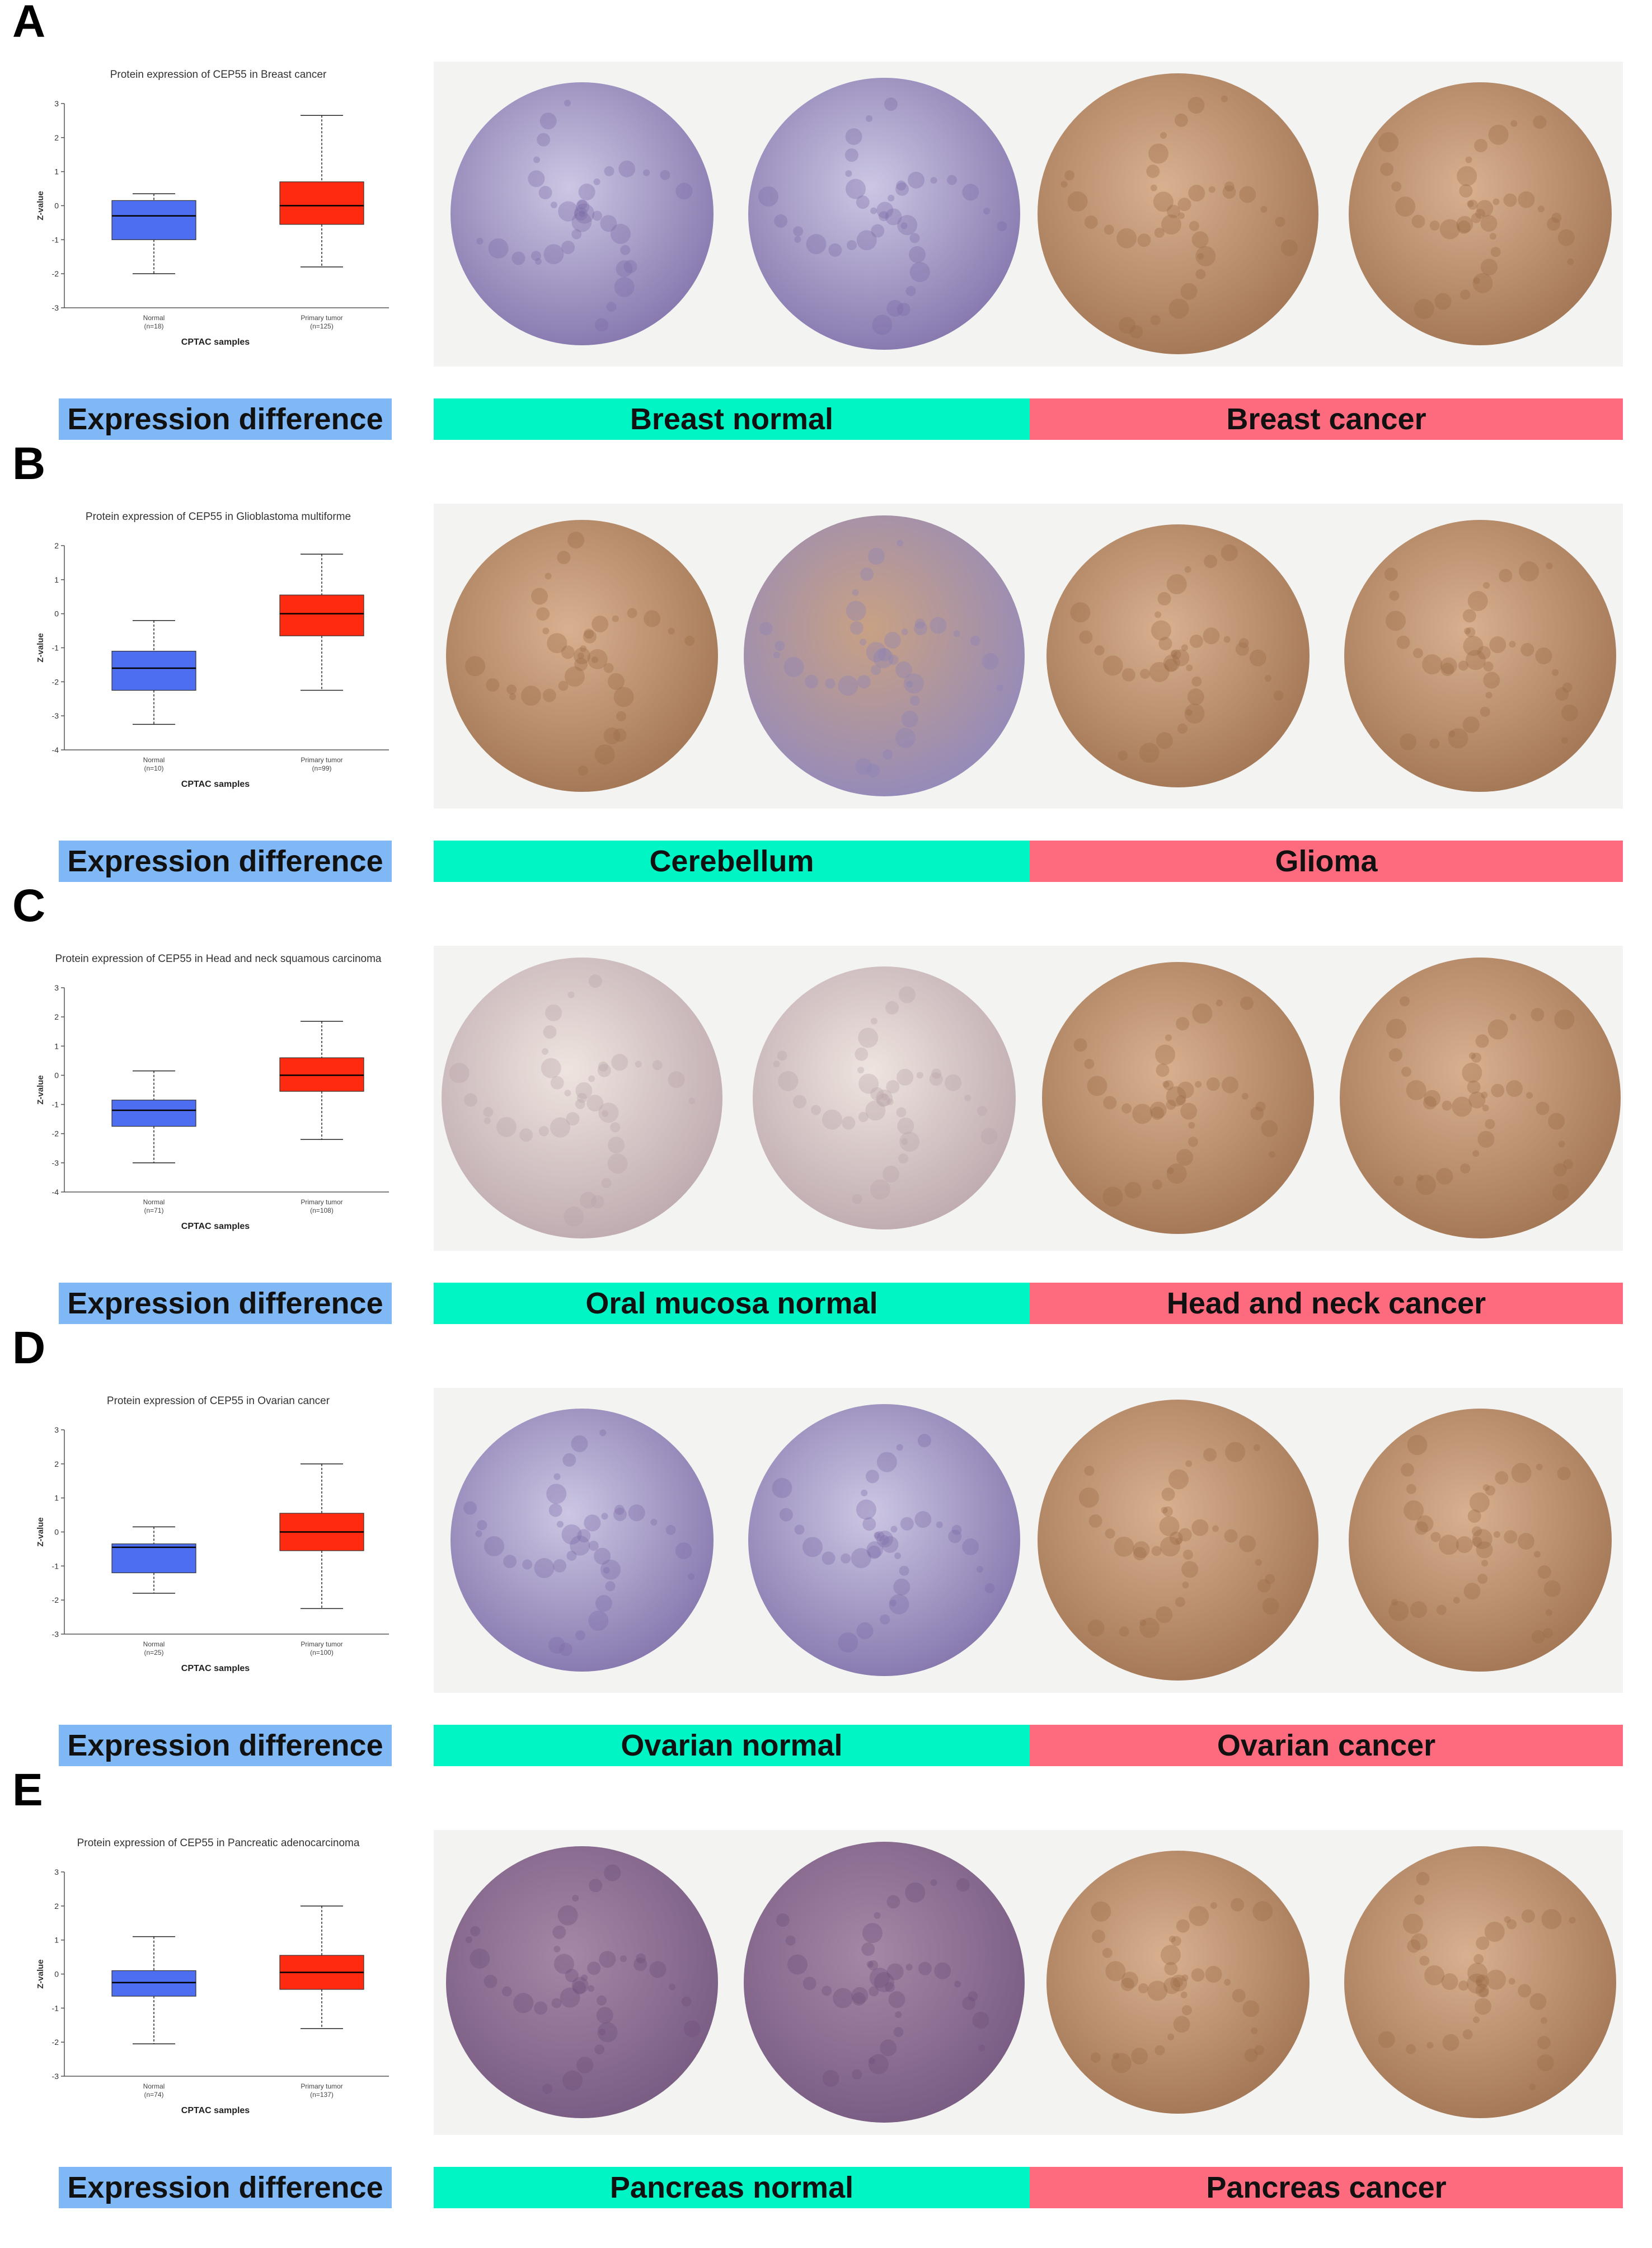 The height and width of the screenshot is (2248, 1652). Describe the element at coordinates (154, 1644) in the screenshot. I see `x-category-label: Normal` at that location.